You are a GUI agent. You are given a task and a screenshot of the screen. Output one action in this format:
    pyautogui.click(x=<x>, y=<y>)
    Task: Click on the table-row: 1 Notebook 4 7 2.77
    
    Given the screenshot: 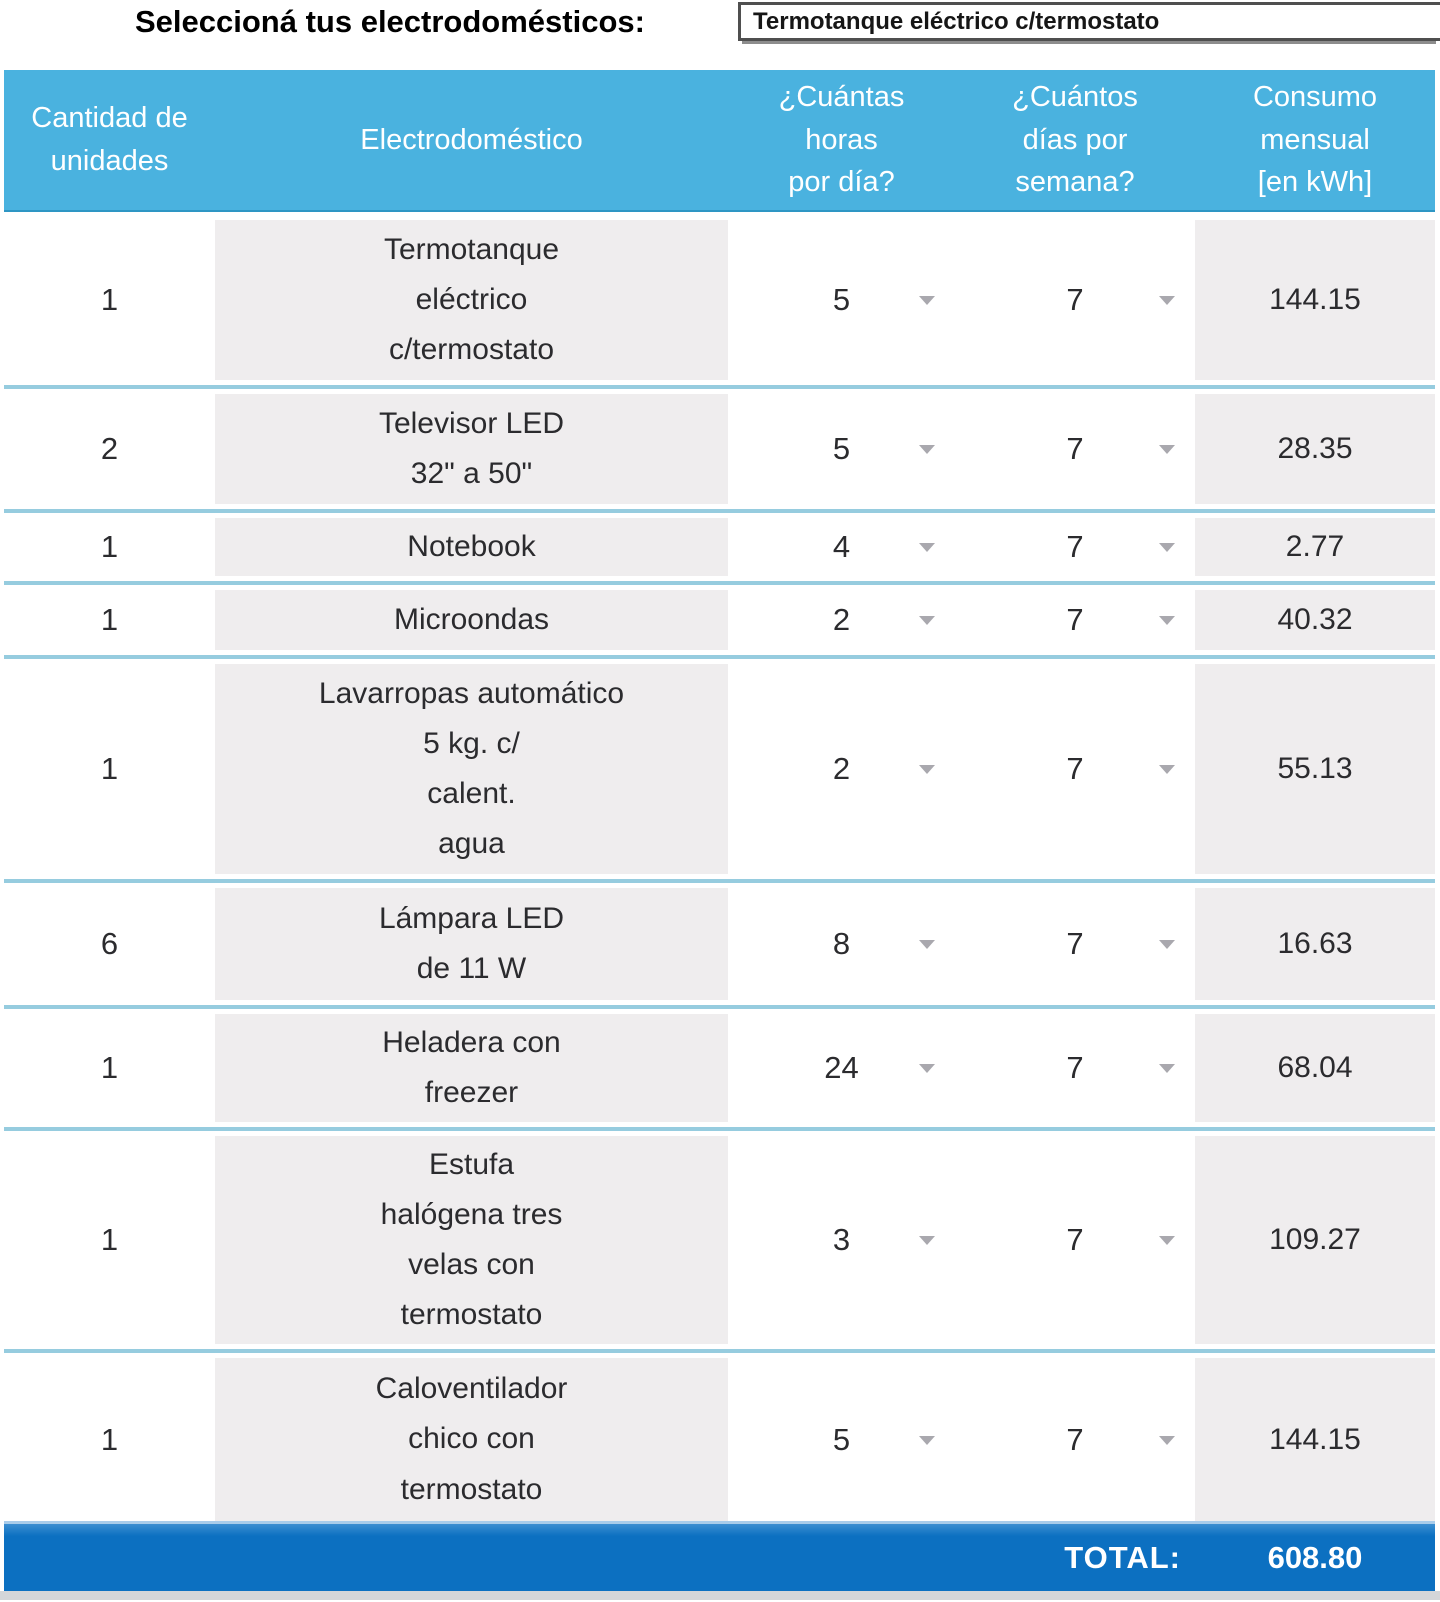 What is the action you would take?
    pyautogui.click(x=719, y=547)
    